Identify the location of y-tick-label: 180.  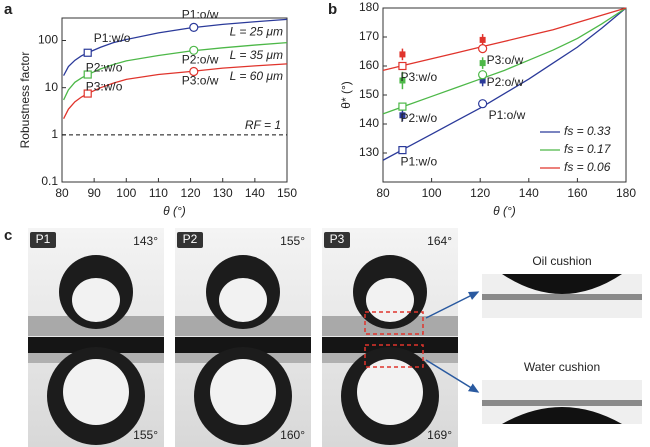
(369, 7).